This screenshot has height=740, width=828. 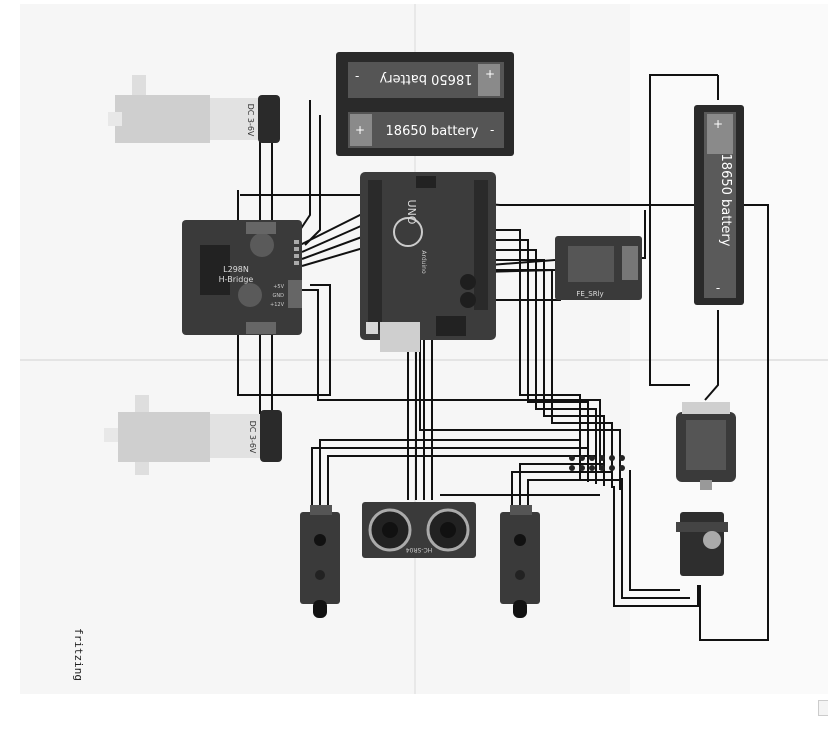 I want to click on motor-top-shaft, so click(x=115, y=119).